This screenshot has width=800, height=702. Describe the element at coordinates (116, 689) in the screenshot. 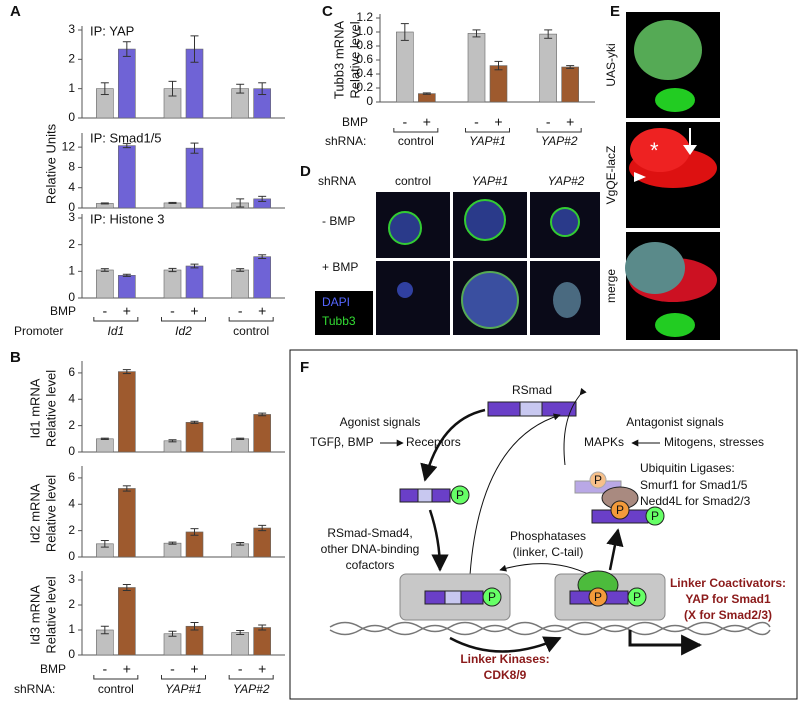

I see `x-tick-label: control` at that location.